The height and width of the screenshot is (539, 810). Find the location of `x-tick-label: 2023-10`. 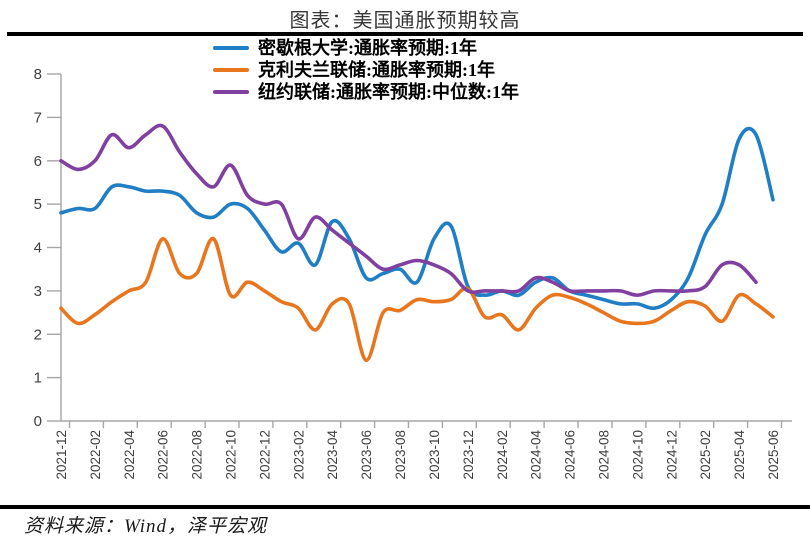

x-tick-label: 2023-10 is located at coordinates (434, 455).